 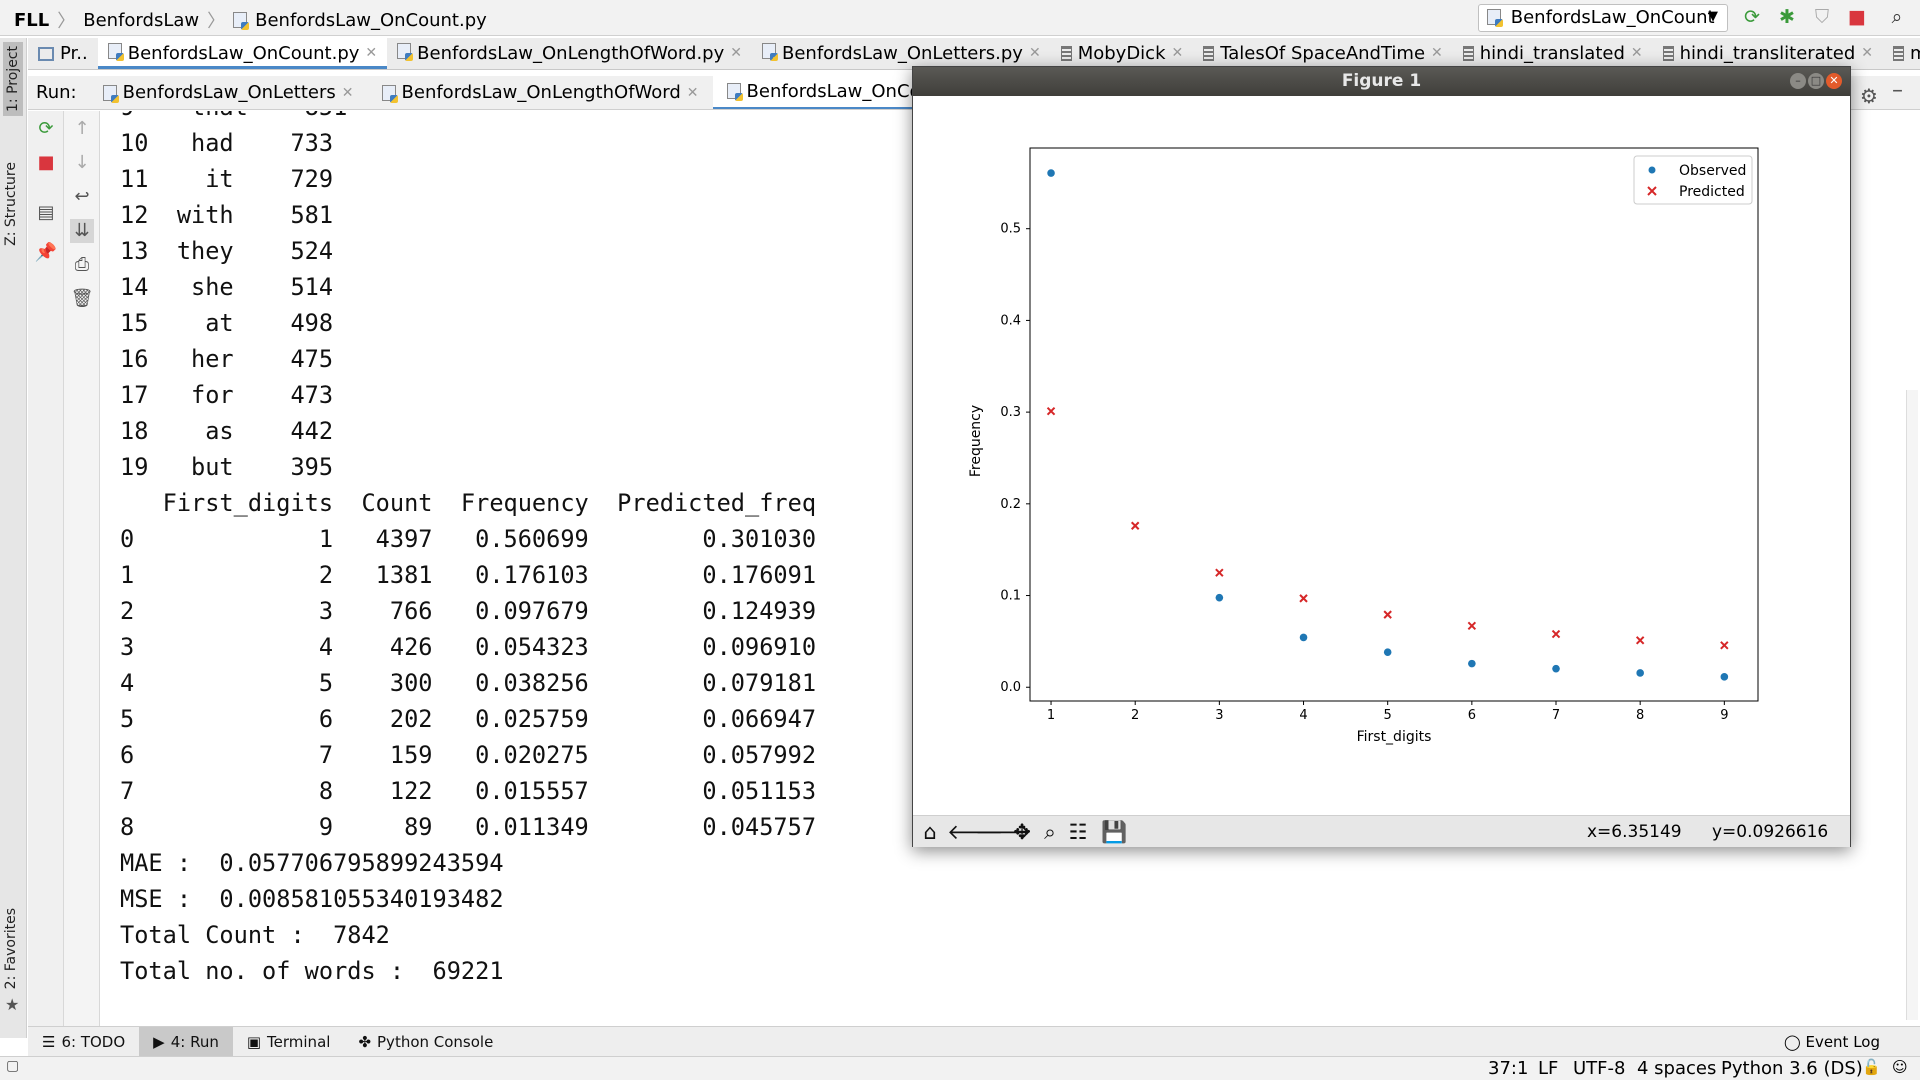 What do you see at coordinates (46, 212) in the screenshot?
I see `layout-icon: ▤` at bounding box center [46, 212].